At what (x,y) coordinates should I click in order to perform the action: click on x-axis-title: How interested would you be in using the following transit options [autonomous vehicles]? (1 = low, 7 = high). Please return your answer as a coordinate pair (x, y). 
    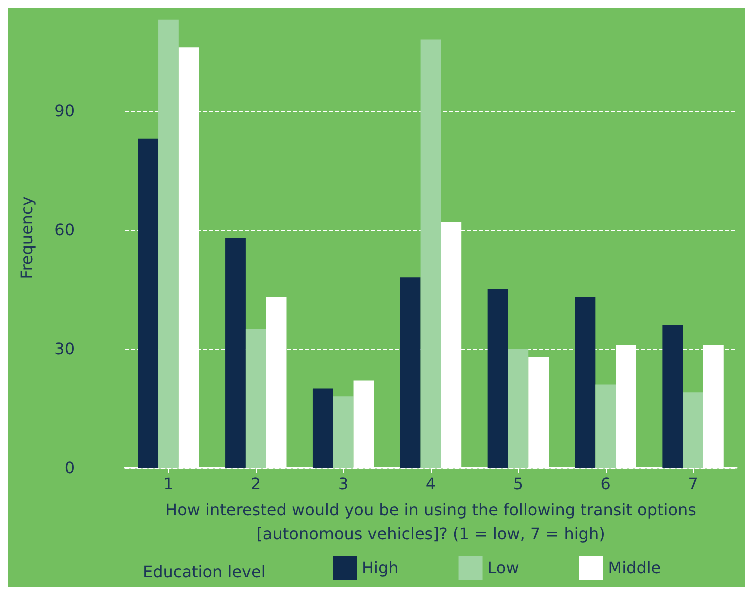
    Looking at the image, I should click on (431, 522).